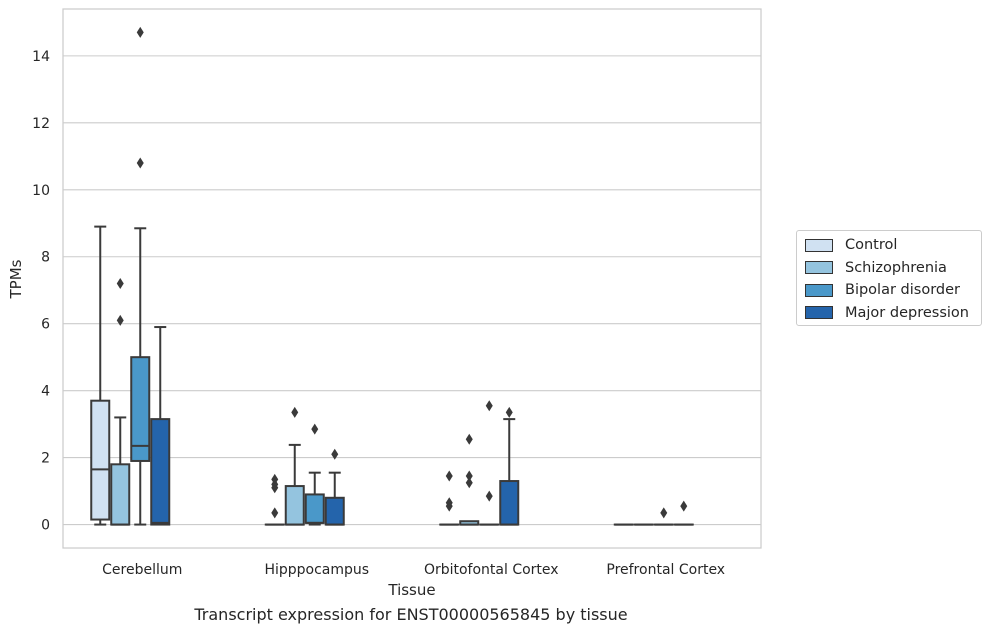  Describe the element at coordinates (41, 191) in the screenshot. I see `y-tick-label: 10` at that location.